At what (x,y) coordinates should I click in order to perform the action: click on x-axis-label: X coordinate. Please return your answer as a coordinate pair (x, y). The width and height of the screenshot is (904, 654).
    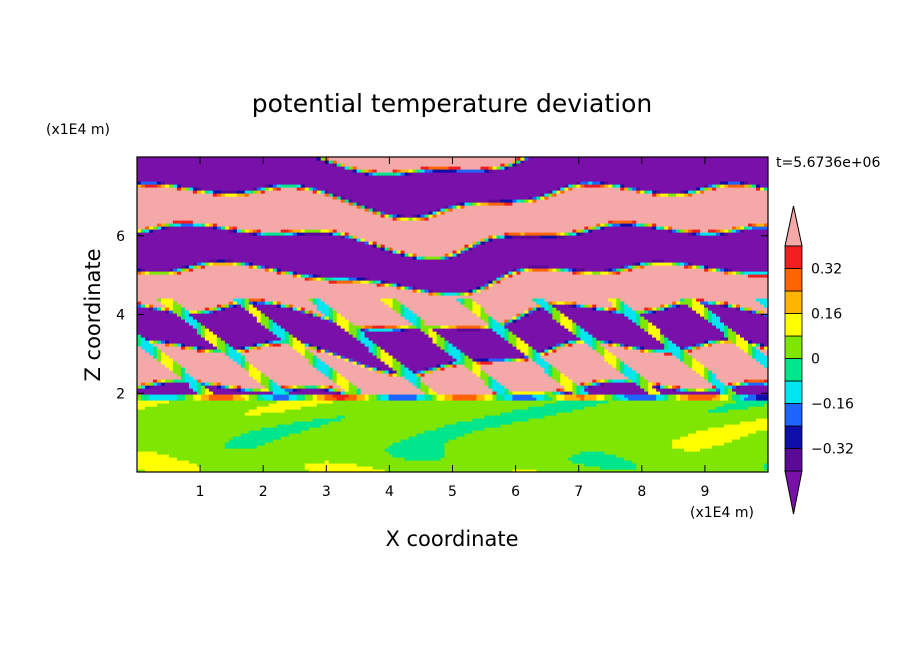
    Looking at the image, I should click on (451, 539).